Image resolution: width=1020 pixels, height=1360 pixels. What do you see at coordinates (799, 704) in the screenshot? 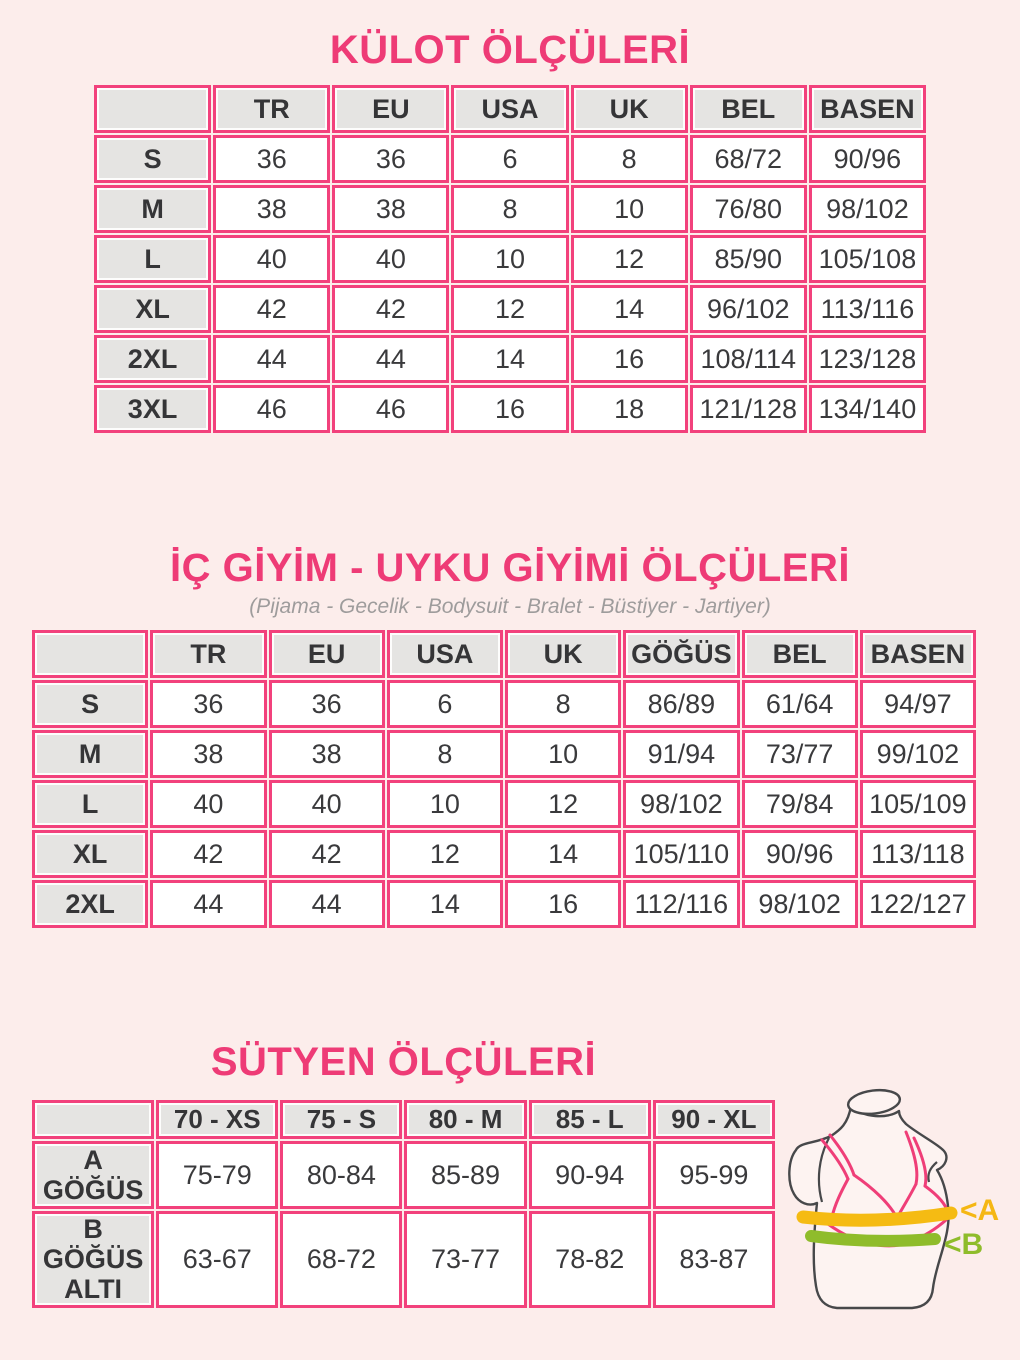
I see `size-value-cell: 61/64` at bounding box center [799, 704].